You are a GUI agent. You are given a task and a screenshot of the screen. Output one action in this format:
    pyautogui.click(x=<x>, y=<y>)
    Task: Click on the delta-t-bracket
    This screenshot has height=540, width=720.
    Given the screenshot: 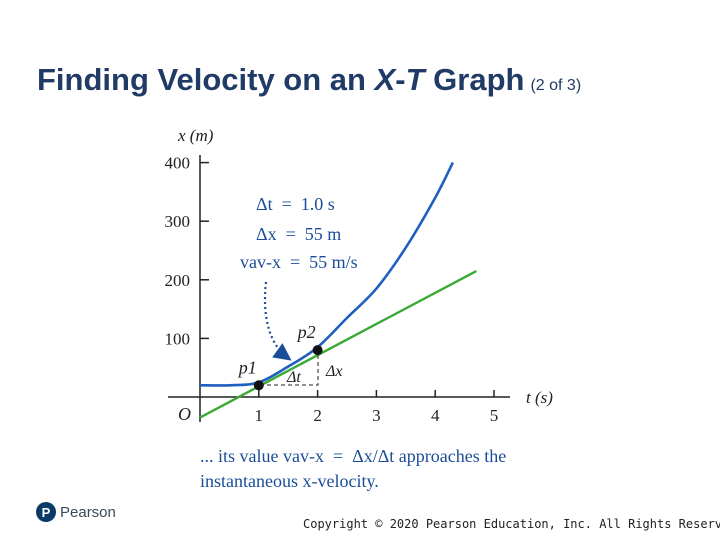 What is the action you would take?
    pyautogui.click(x=289, y=369)
    